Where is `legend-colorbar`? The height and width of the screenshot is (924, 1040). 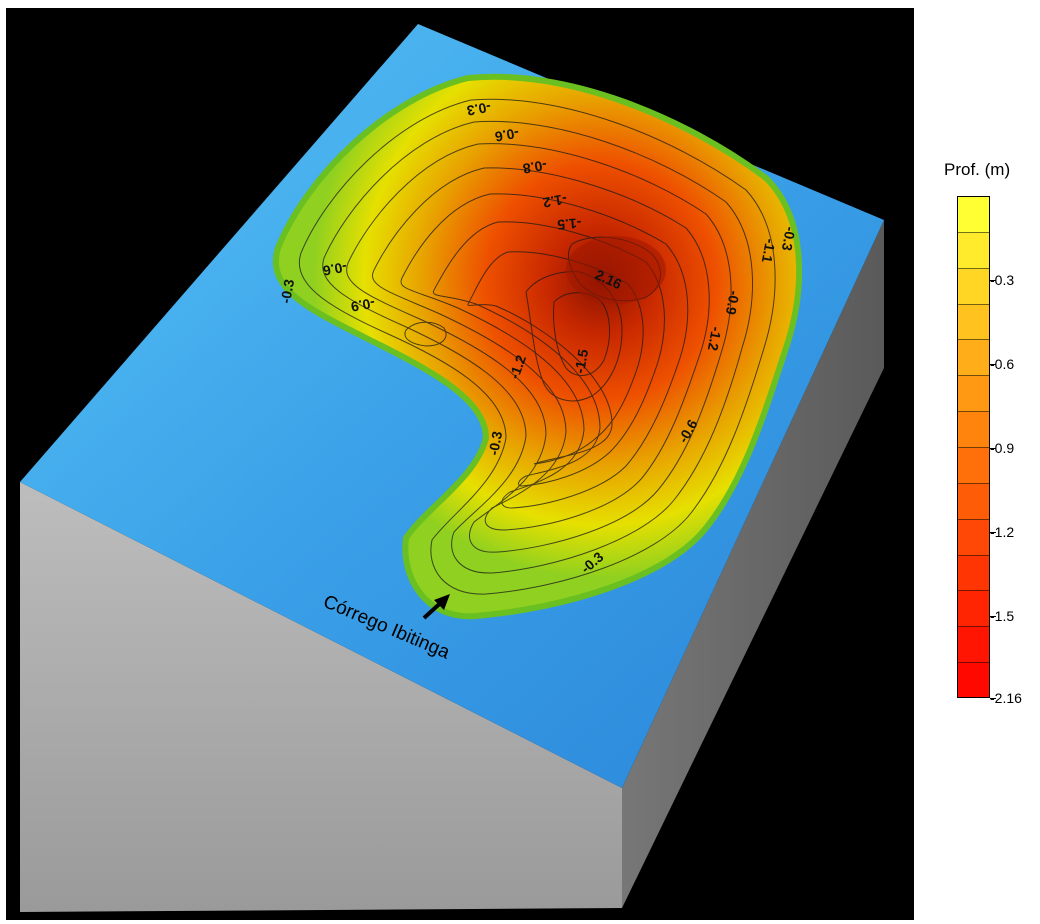
legend-colorbar is located at coordinates (973, 447).